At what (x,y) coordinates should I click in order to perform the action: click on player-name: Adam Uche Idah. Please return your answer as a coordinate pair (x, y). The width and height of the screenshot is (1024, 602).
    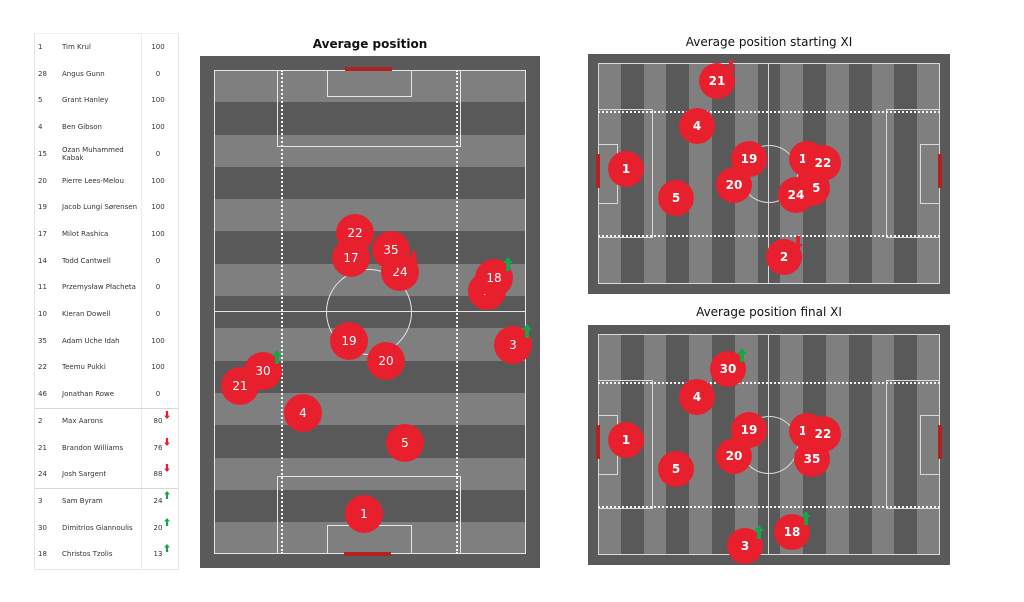
    Looking at the image, I should click on (91, 340).